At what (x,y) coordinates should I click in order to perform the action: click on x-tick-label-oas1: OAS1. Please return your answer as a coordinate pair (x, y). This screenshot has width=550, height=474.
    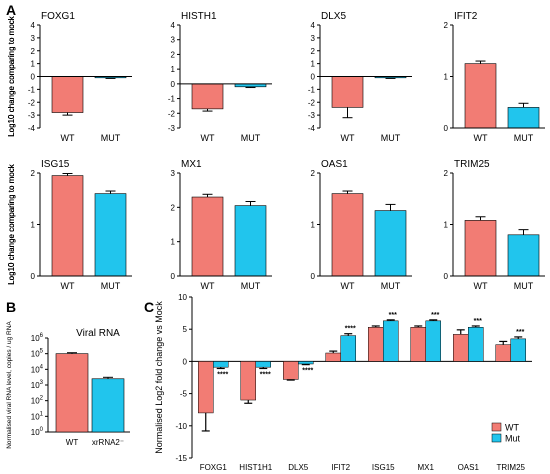
    Looking at the image, I should click on (469, 467).